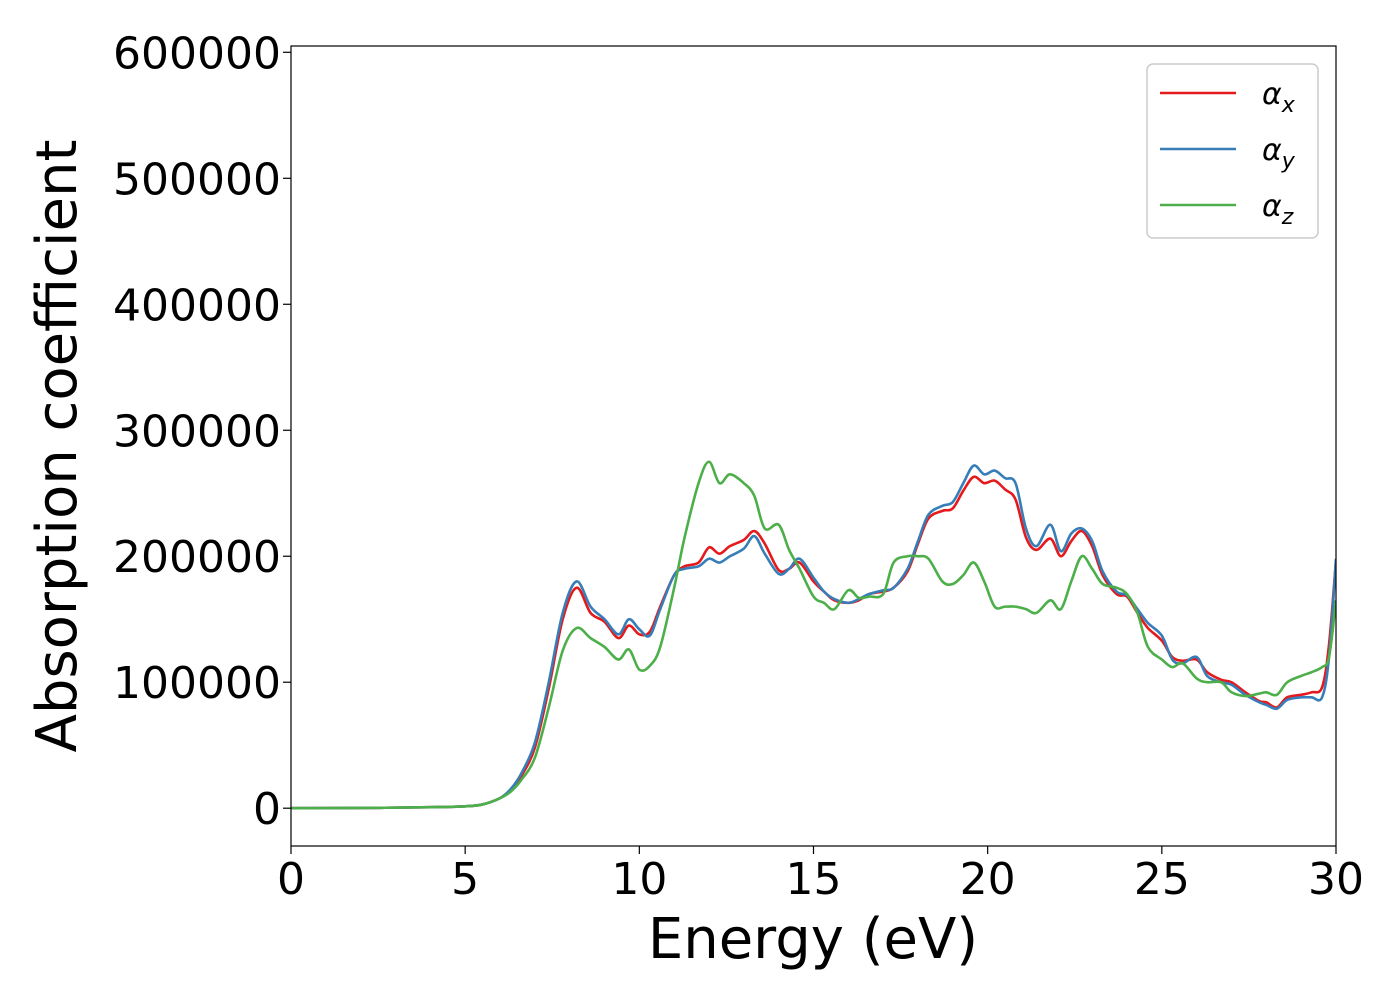  Describe the element at coordinates (197, 431) in the screenshot. I see `y-tick-label: 300000` at that location.